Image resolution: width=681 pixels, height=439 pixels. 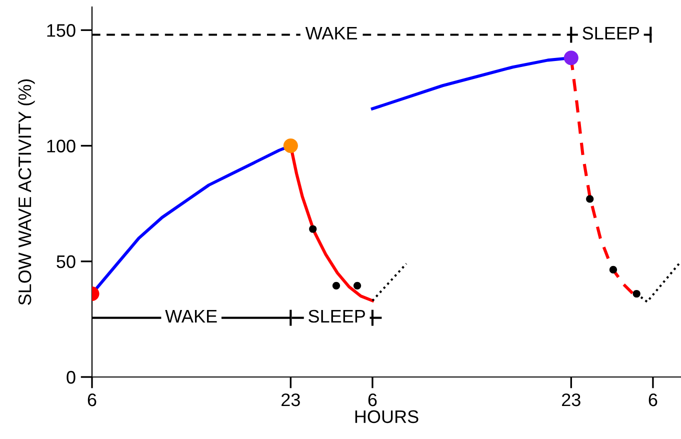 What do you see at coordinates (61, 30) in the screenshot?
I see `y-tick-label: 150` at bounding box center [61, 30].